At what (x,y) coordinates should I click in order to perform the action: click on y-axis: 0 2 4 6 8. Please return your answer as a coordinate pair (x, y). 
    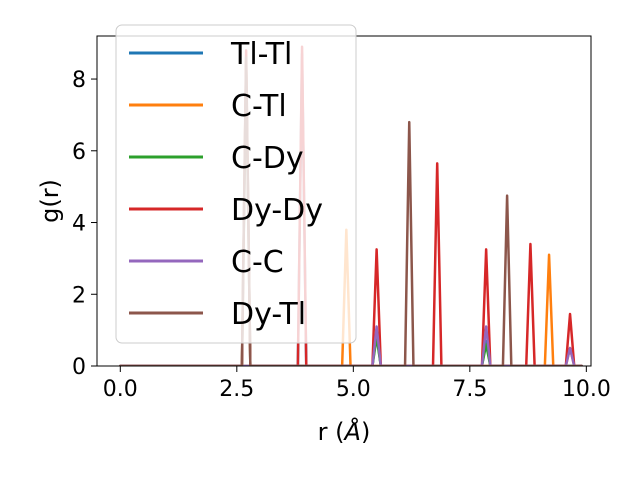
    Looking at the image, I should click on (84, 224).